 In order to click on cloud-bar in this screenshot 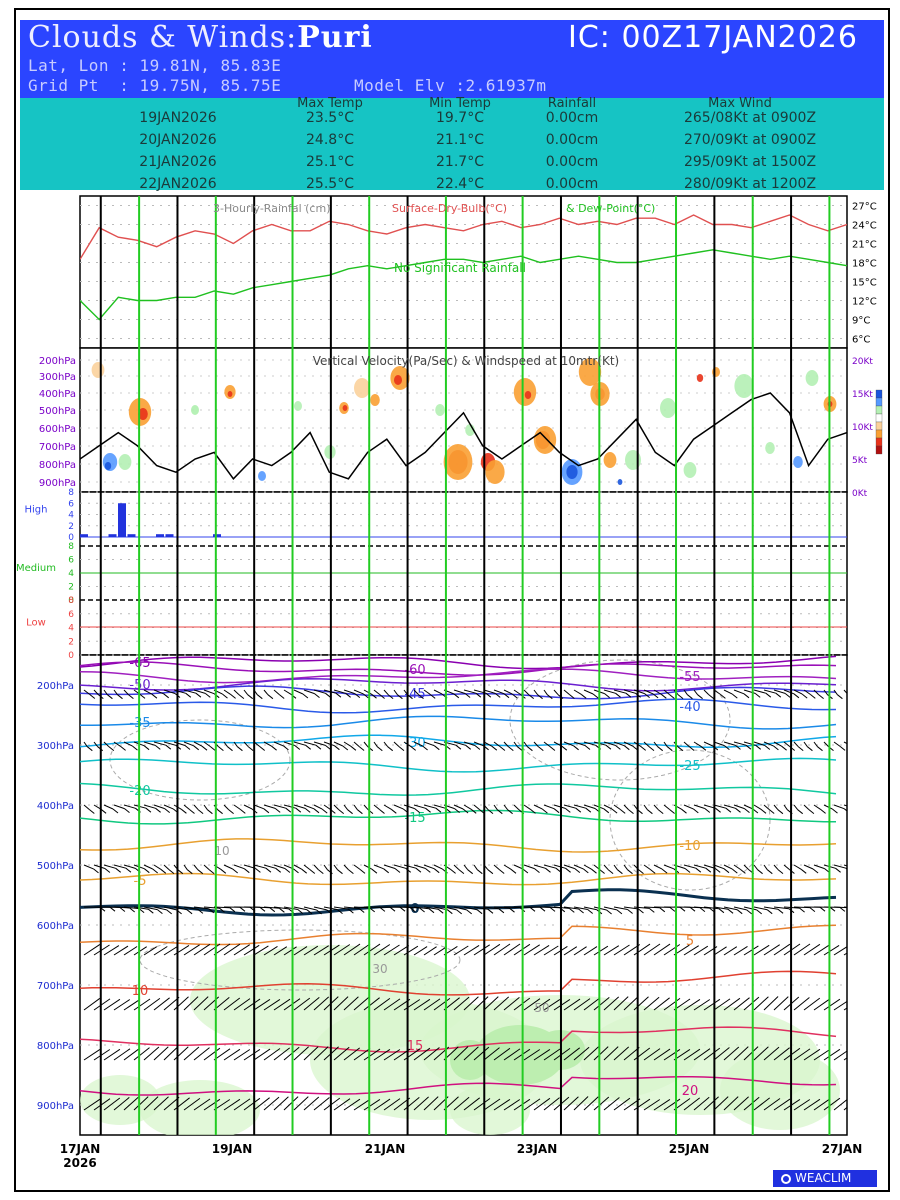, I will do `click(131, 535)`.